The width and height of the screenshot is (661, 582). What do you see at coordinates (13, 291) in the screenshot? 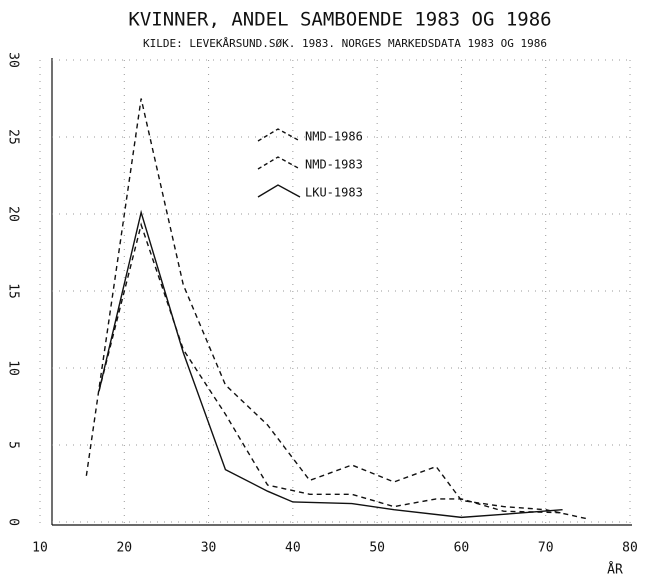
I see `y-tick-label: 15` at bounding box center [13, 291].